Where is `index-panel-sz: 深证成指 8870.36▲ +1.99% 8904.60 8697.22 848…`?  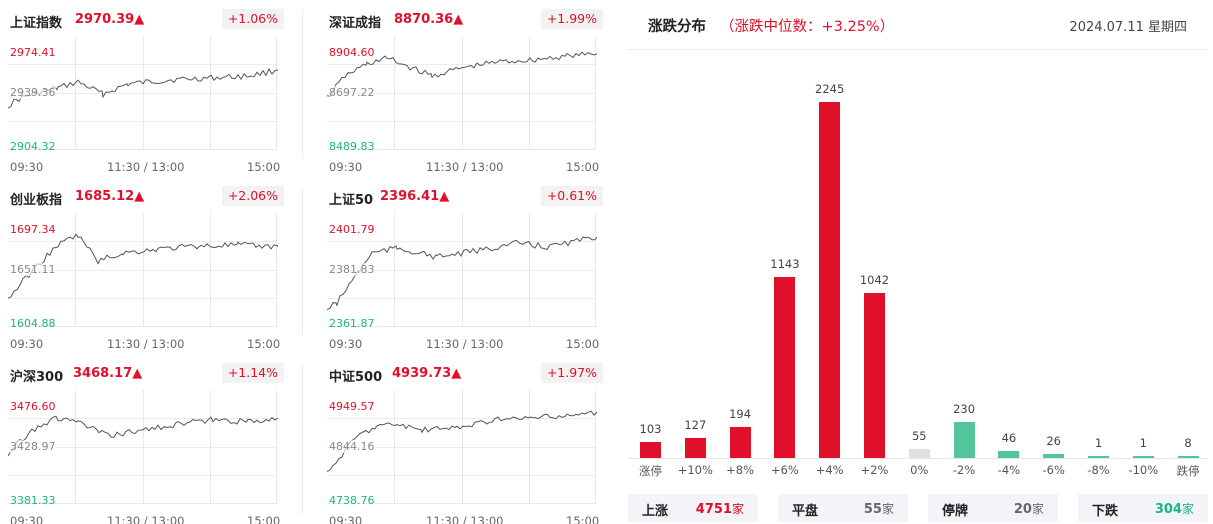
index-panel-sz: 深证成指 8870.36▲ +1.99% 8904.60 8697.22 848… is located at coordinates (465, 92).